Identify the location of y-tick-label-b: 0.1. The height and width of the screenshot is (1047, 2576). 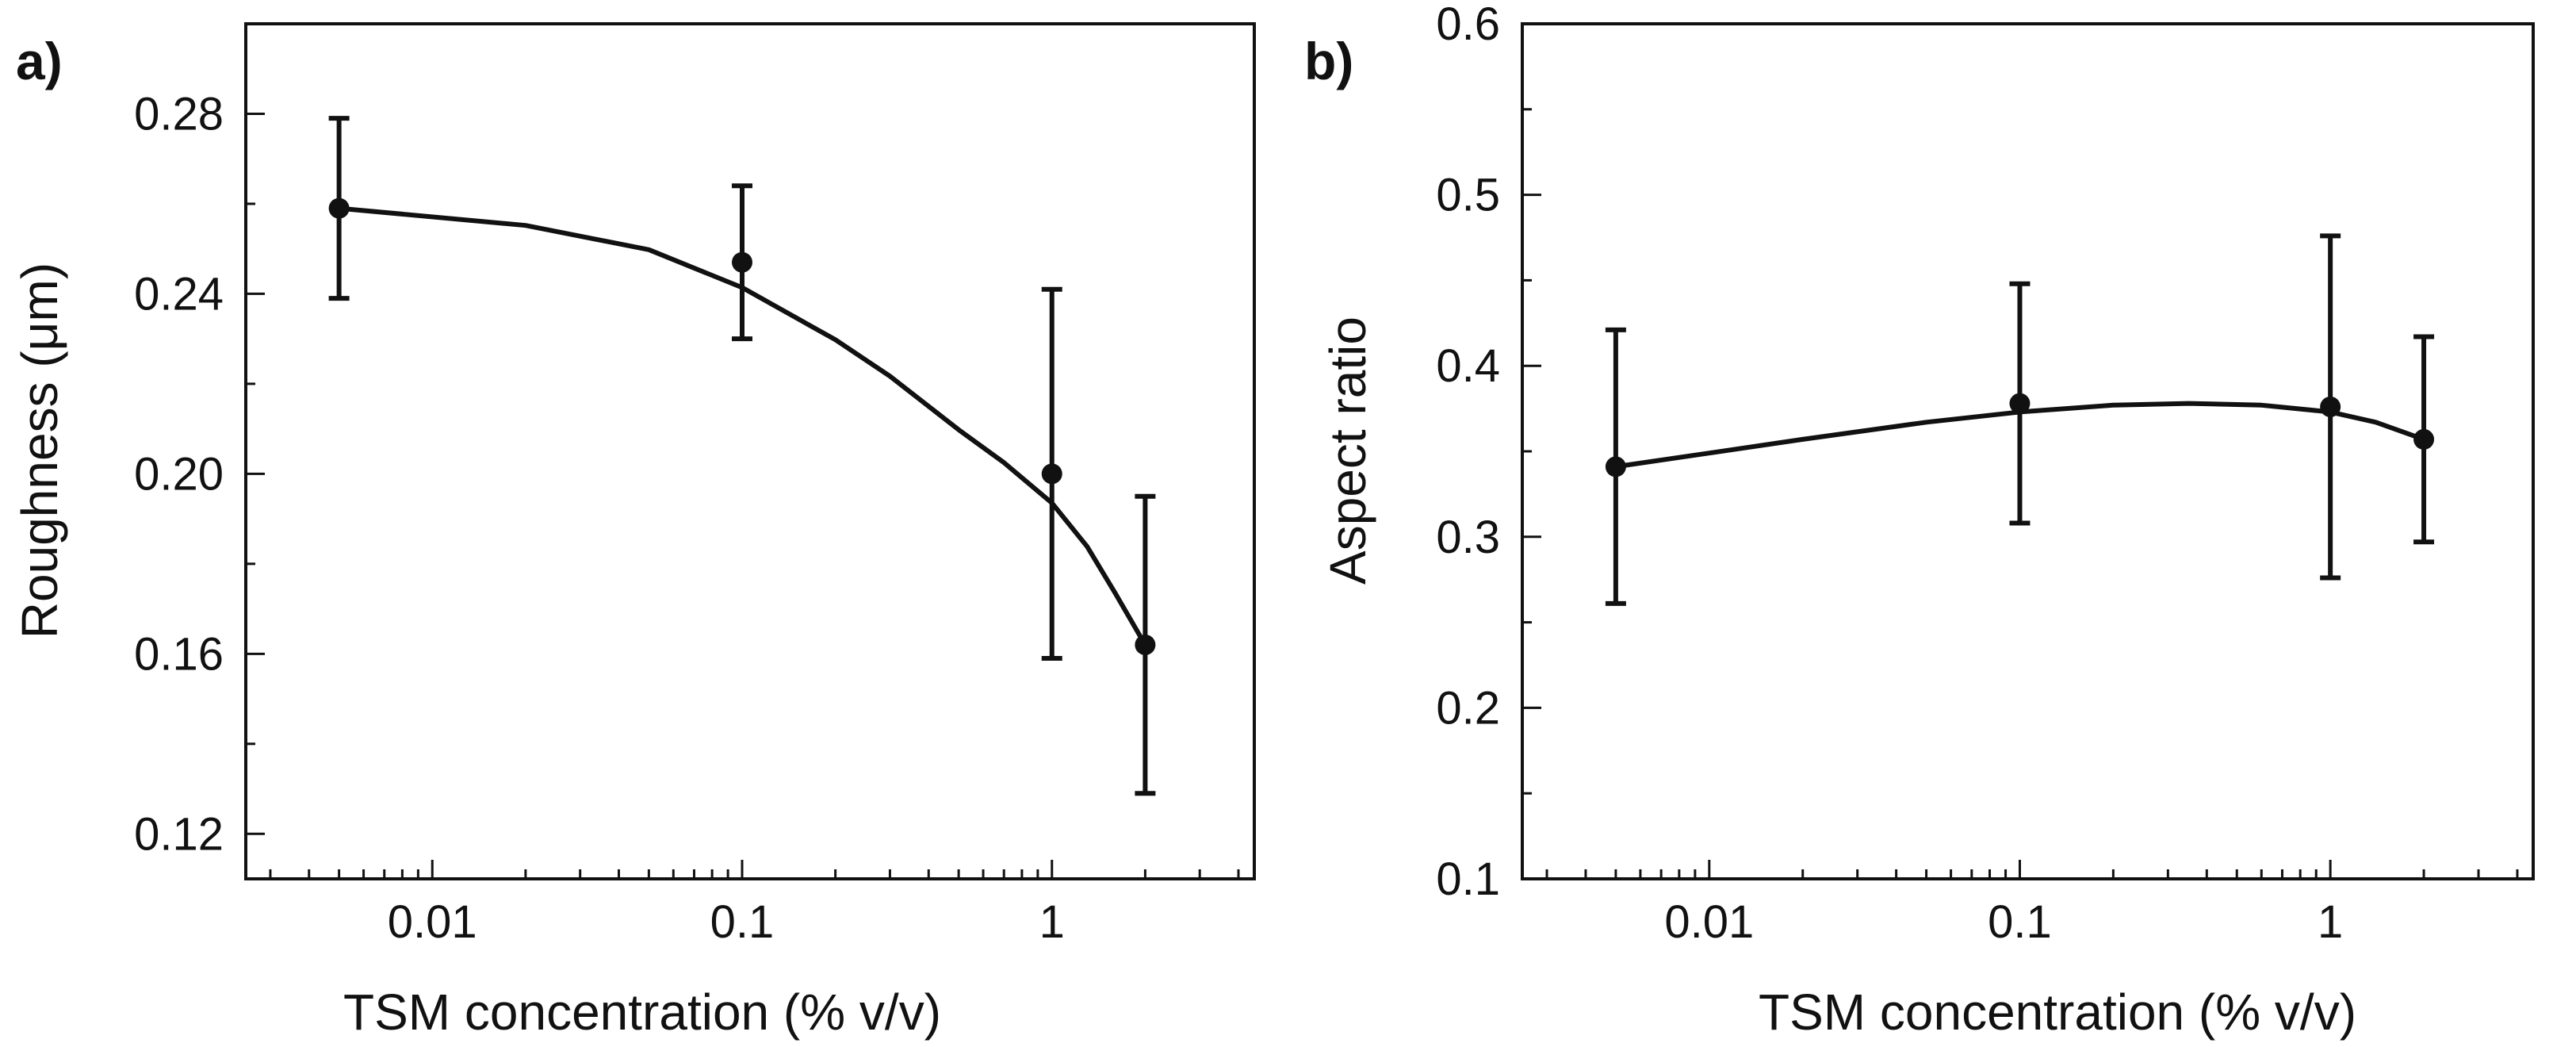
(1468, 879).